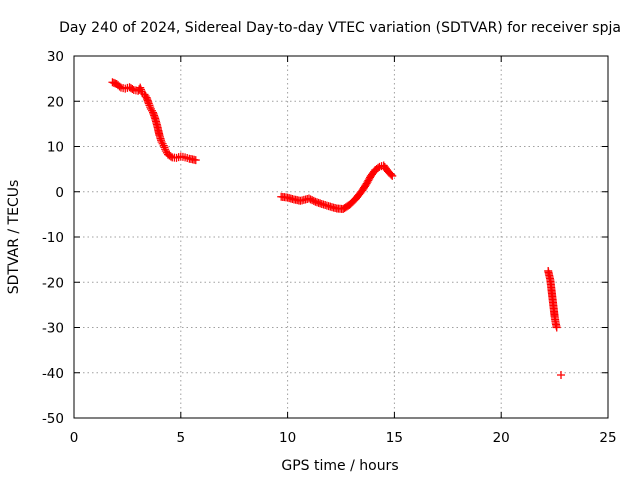 This screenshot has height=480, width=640. What do you see at coordinates (343, 438) in the screenshot?
I see `x-tick-labels: 0 5 10 15 20 25` at bounding box center [343, 438].